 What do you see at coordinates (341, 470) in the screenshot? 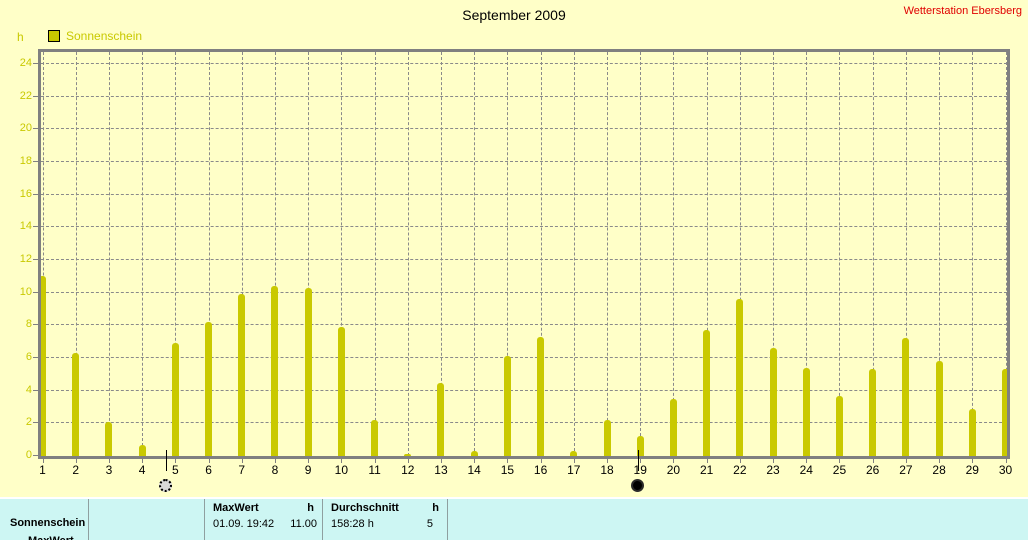
I see `x-tick-label: 10` at bounding box center [341, 470].